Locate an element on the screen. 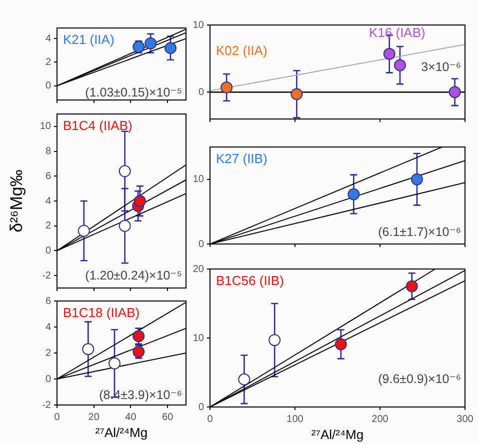  series-label: K21 (IIA) is located at coordinates (88, 40).